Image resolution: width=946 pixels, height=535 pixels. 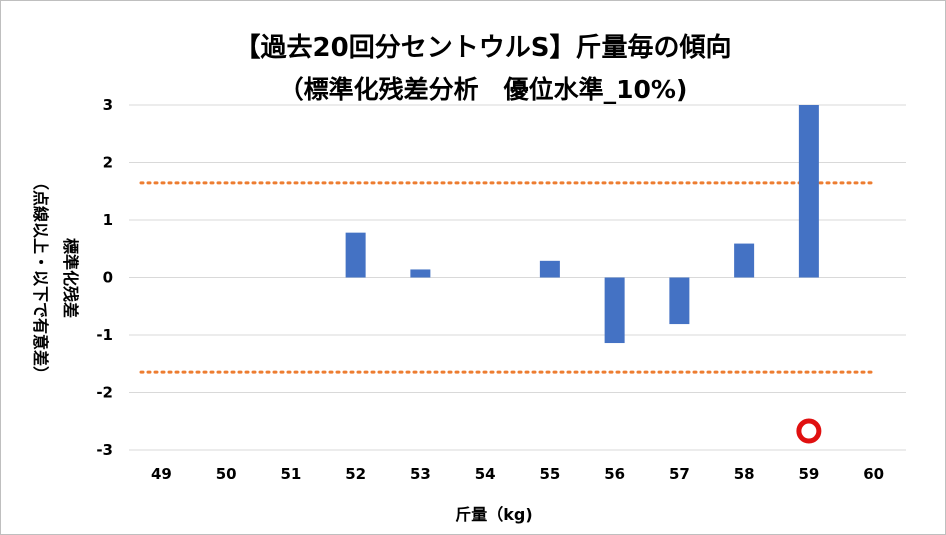 I want to click on x-tick-label: 58, so click(x=744, y=474).